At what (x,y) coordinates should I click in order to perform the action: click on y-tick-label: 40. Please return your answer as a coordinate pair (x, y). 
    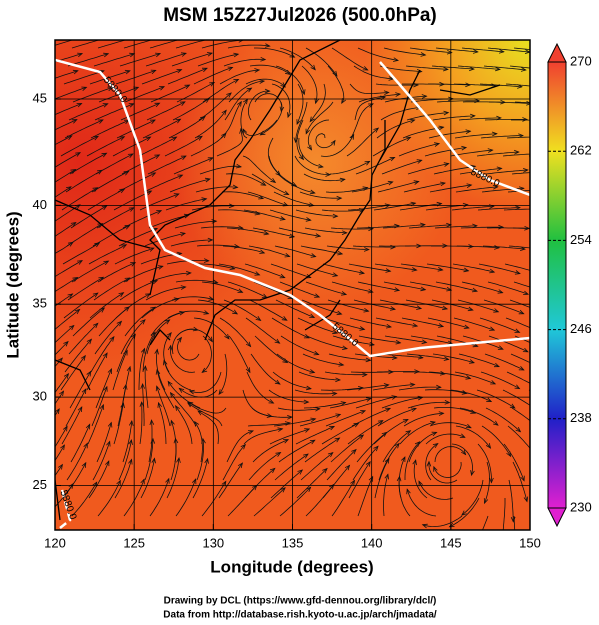
    Looking at the image, I should click on (40, 204).